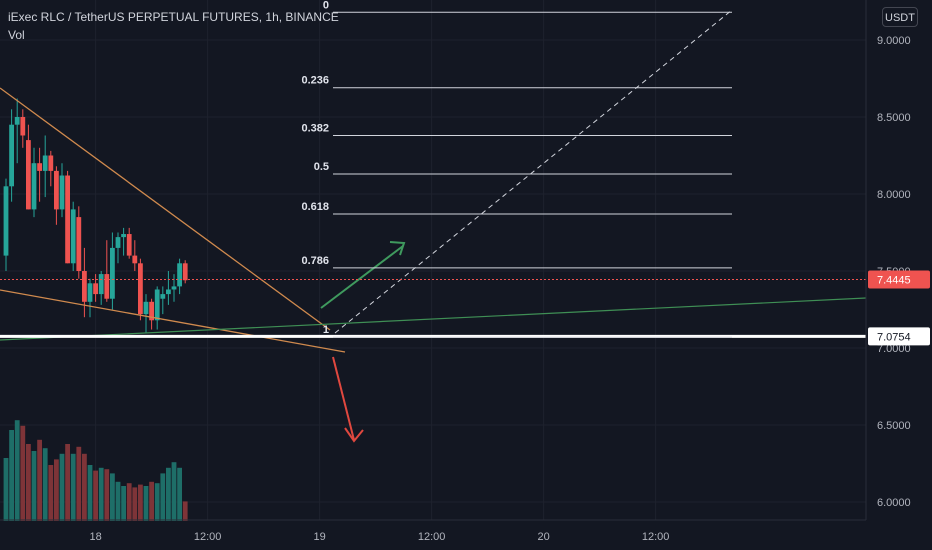  I want to click on y-tick-label: 6.5000, so click(894, 426).